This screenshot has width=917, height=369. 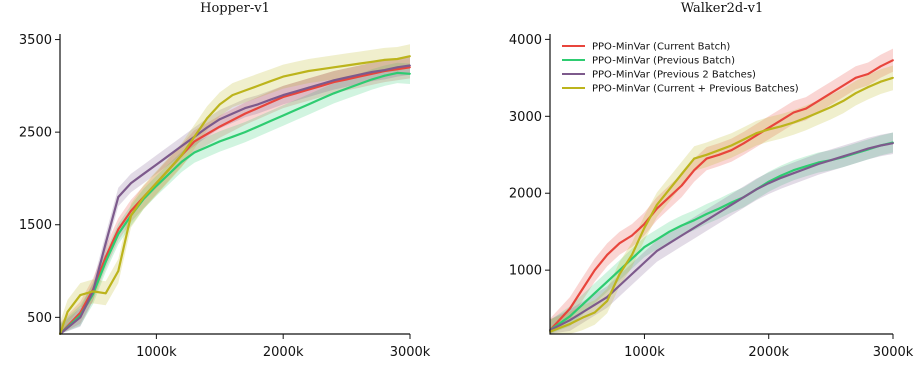 What do you see at coordinates (283, 352) in the screenshot?
I see `hopper-x-tick-label: 2000k` at bounding box center [283, 352].